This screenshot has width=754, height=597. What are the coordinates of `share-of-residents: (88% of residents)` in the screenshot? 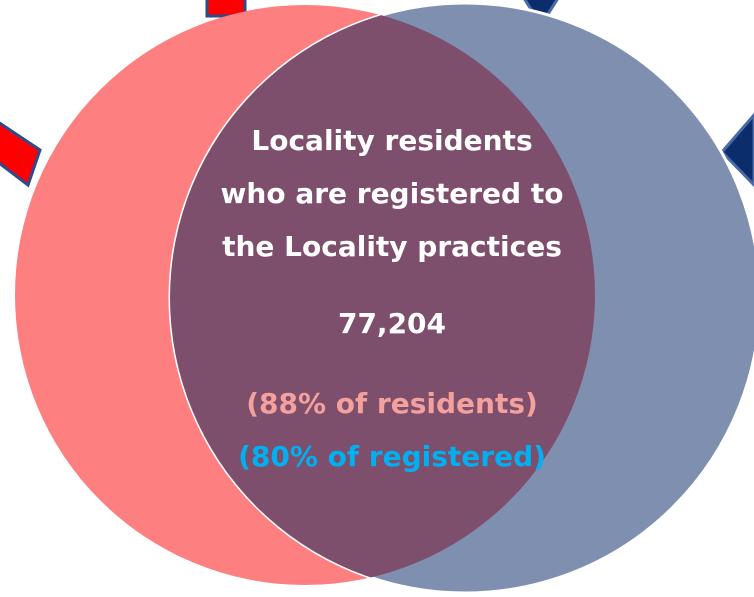 It's located at (392, 403).